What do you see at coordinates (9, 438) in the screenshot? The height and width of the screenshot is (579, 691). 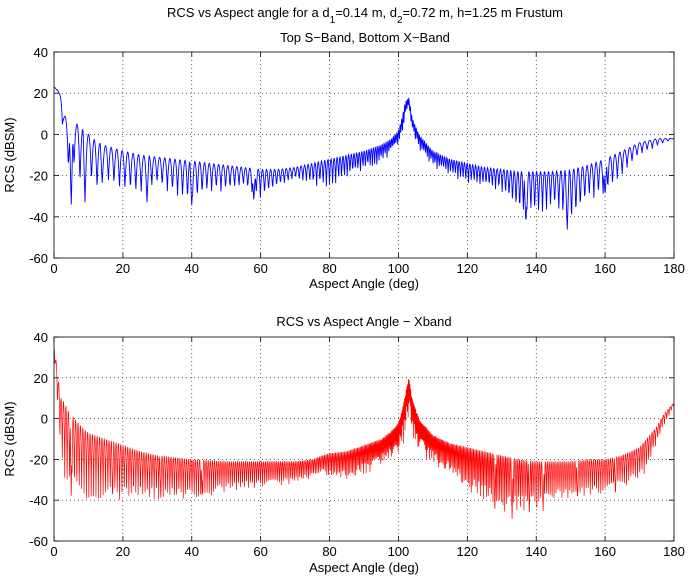 I see `x-band-ylabel: RCS (dBSM)` at bounding box center [9, 438].